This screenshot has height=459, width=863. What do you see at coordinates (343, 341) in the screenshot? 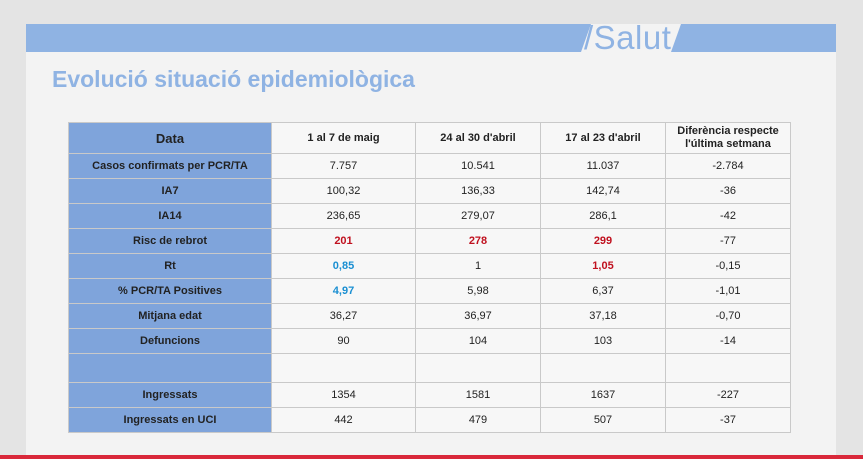
I see `table-cell: 90` at bounding box center [343, 341].